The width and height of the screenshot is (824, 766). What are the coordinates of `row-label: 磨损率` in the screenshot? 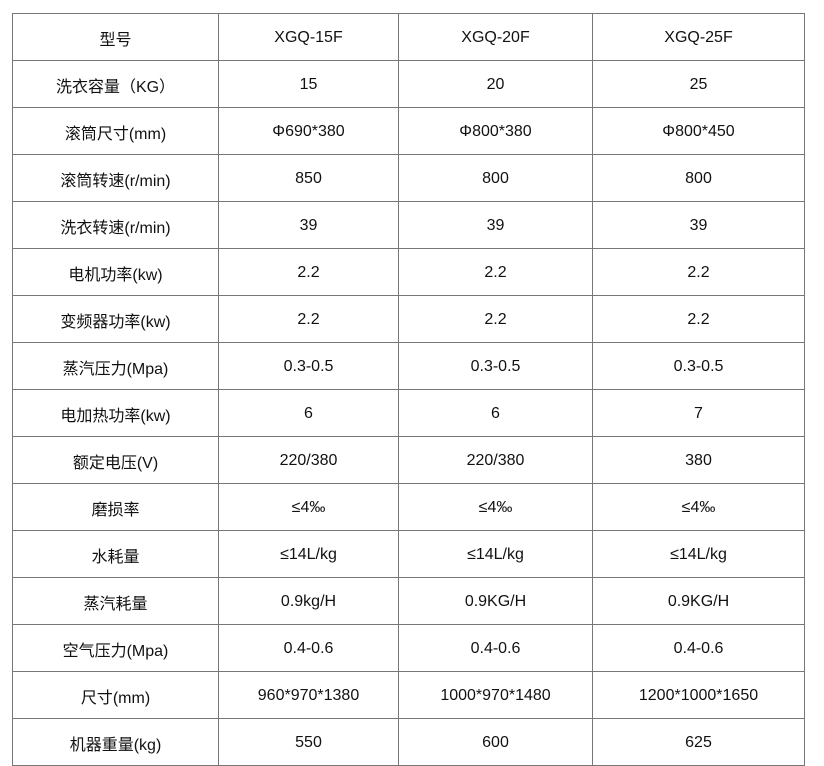 It's located at (115, 507).